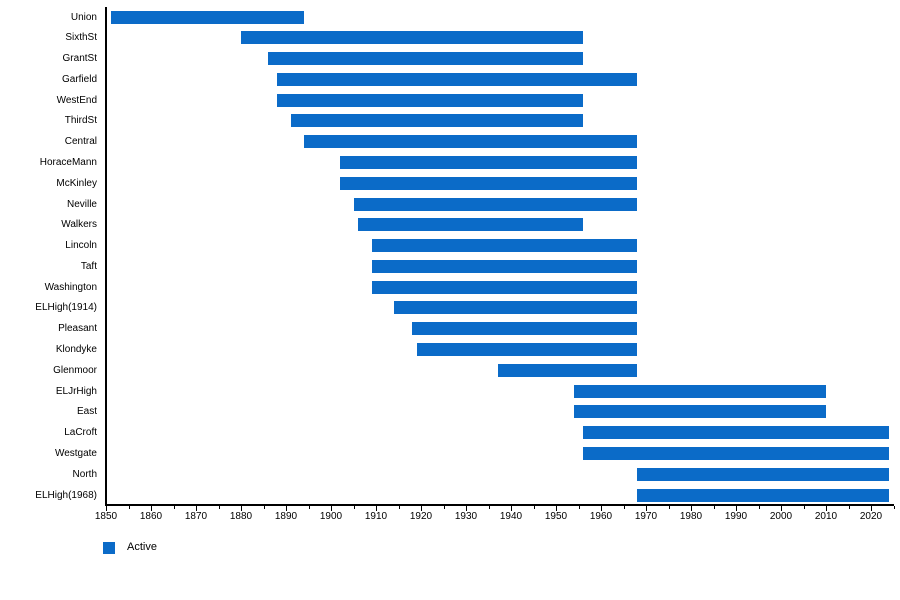 The height and width of the screenshot is (600, 900). What do you see at coordinates (331, 516) in the screenshot?
I see `x-axis-tick-label: 1900` at bounding box center [331, 516].